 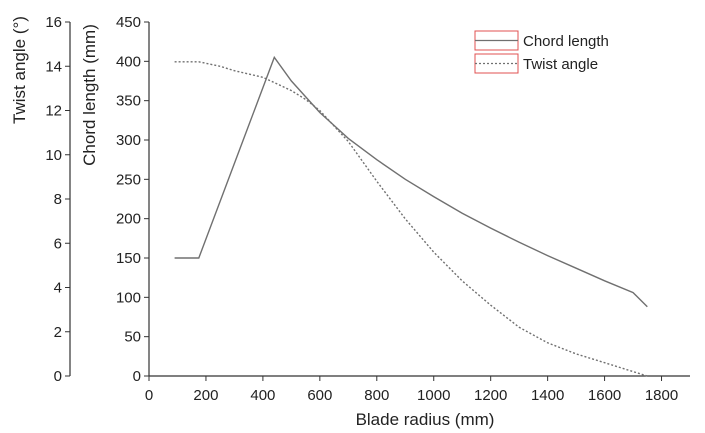 I want to click on legend: Chord length Twist angle, so click(x=541, y=52).